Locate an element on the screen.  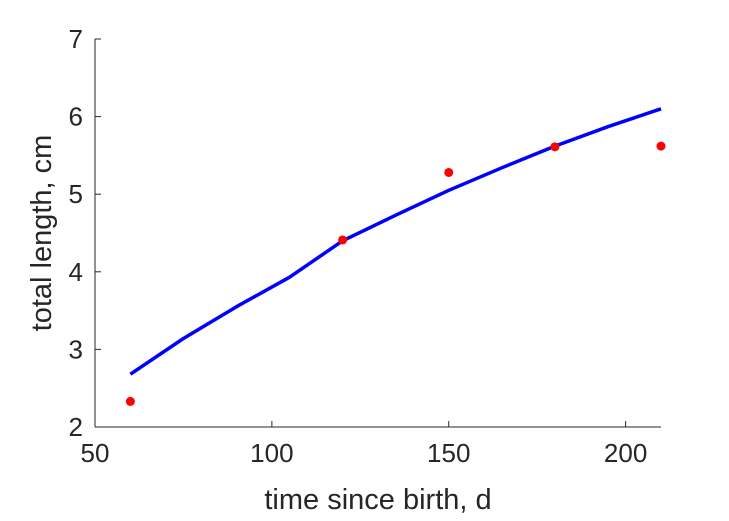
y-tick-label: 7 is located at coordinates (76, 39).